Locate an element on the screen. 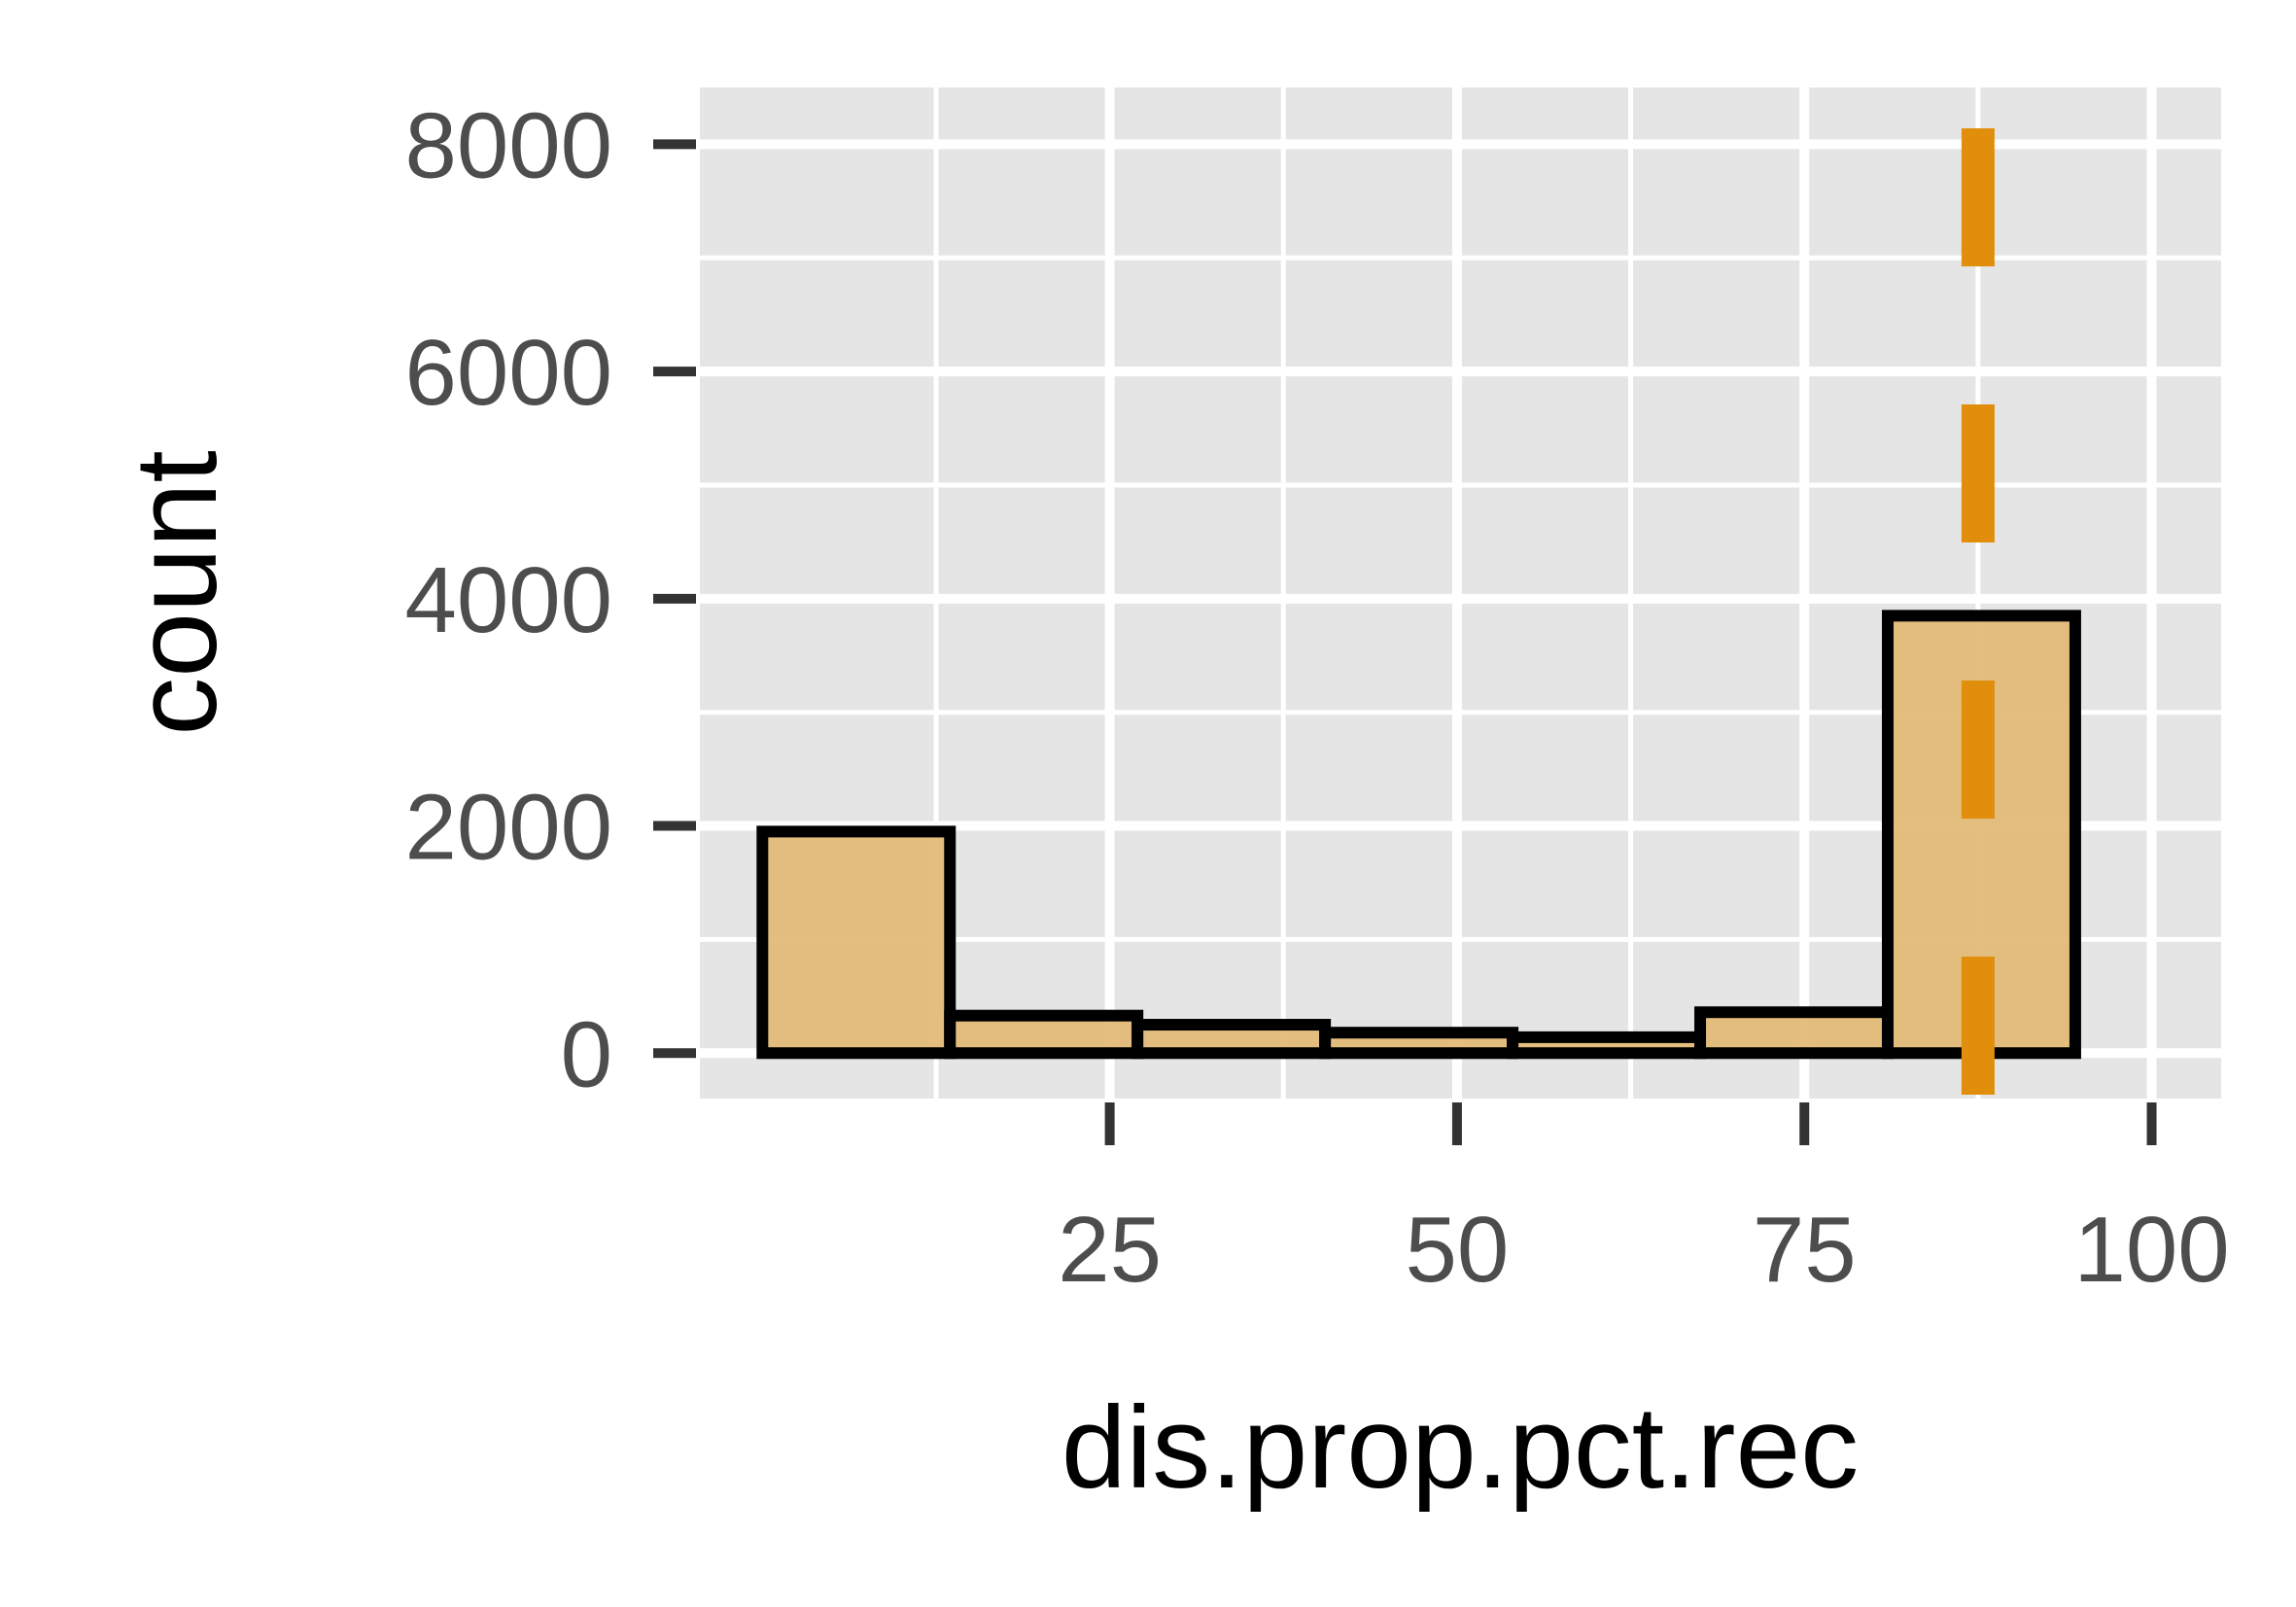  y-tick-label: 2000 is located at coordinates (508, 828).